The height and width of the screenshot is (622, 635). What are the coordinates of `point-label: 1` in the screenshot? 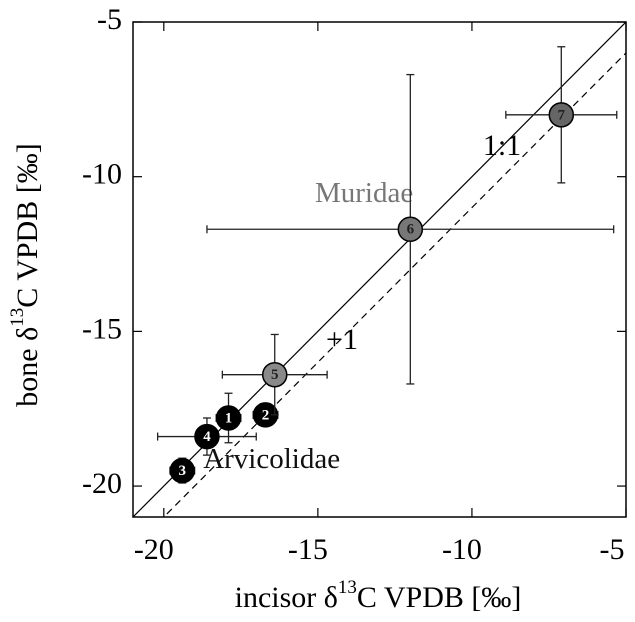 It's located at (229, 418).